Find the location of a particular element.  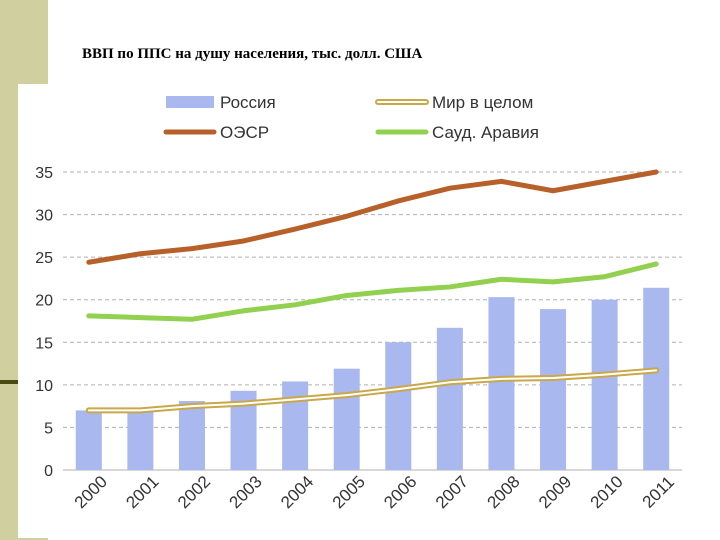

x-tick-label: 2006 is located at coordinates (400, 492).